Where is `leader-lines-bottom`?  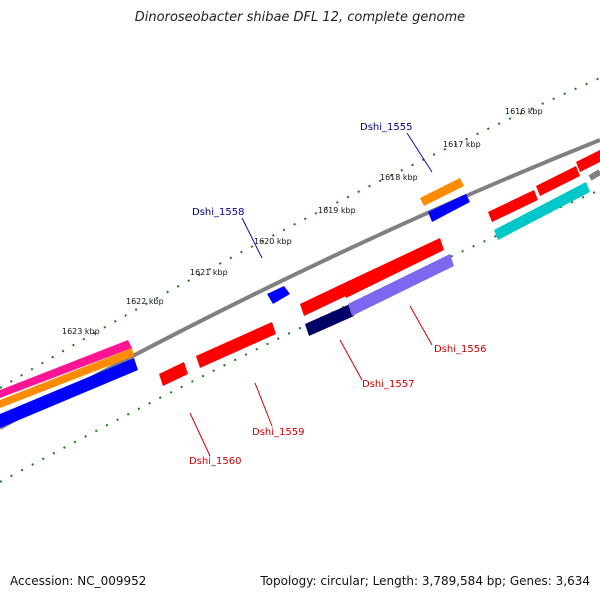
leader-lines-bottom is located at coordinates (311, 381).